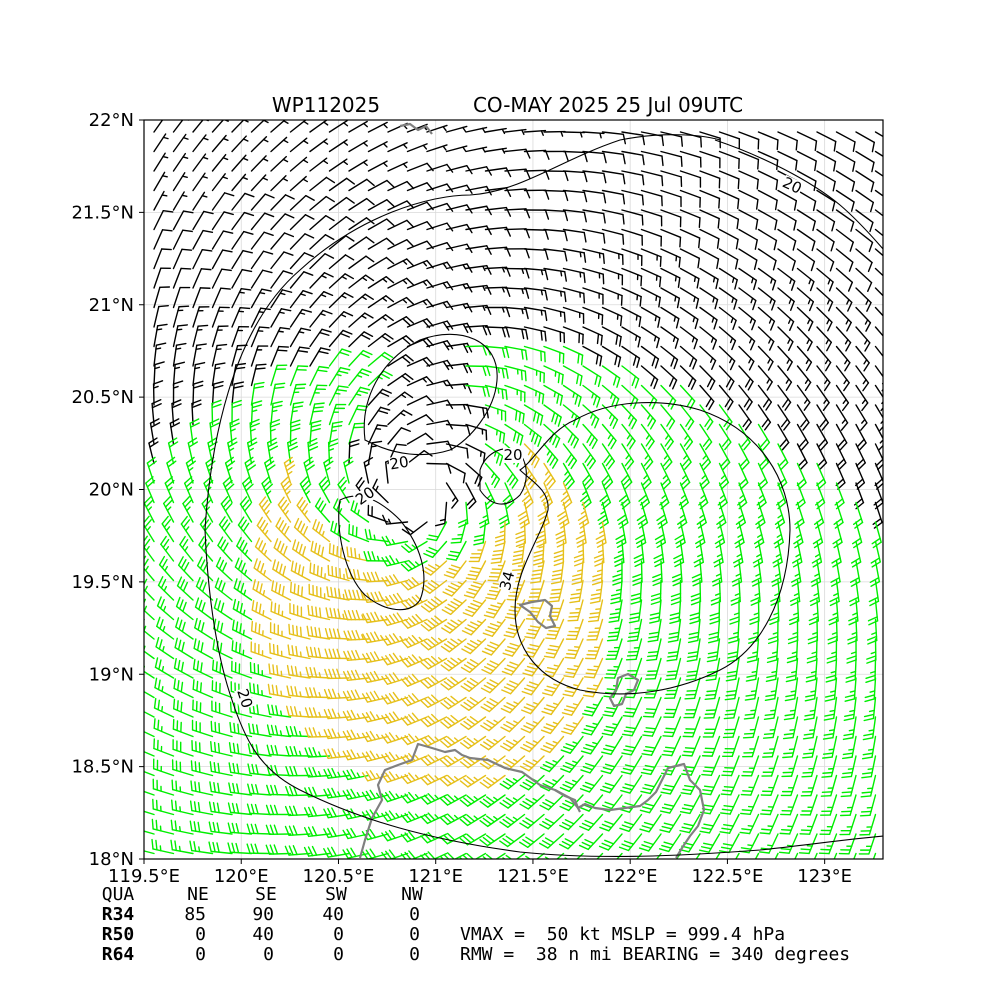 Image resolution: width=1000 pixels, height=1000 pixels. I want to click on table-row-label: R34, so click(118, 914).